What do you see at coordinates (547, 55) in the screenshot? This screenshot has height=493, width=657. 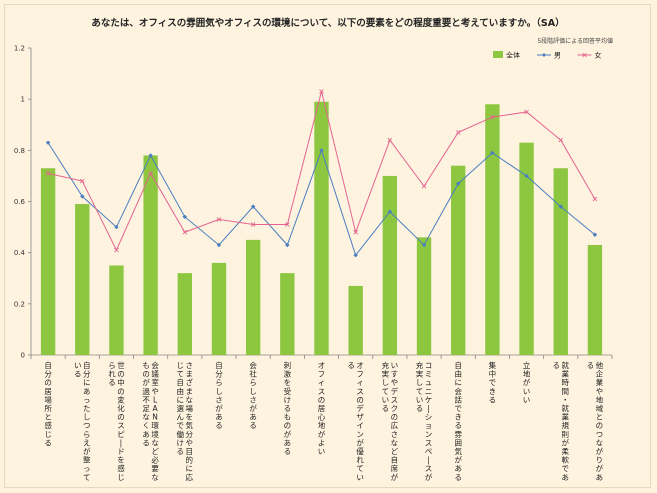 I see `legend: 全体 男 女` at bounding box center [547, 55].